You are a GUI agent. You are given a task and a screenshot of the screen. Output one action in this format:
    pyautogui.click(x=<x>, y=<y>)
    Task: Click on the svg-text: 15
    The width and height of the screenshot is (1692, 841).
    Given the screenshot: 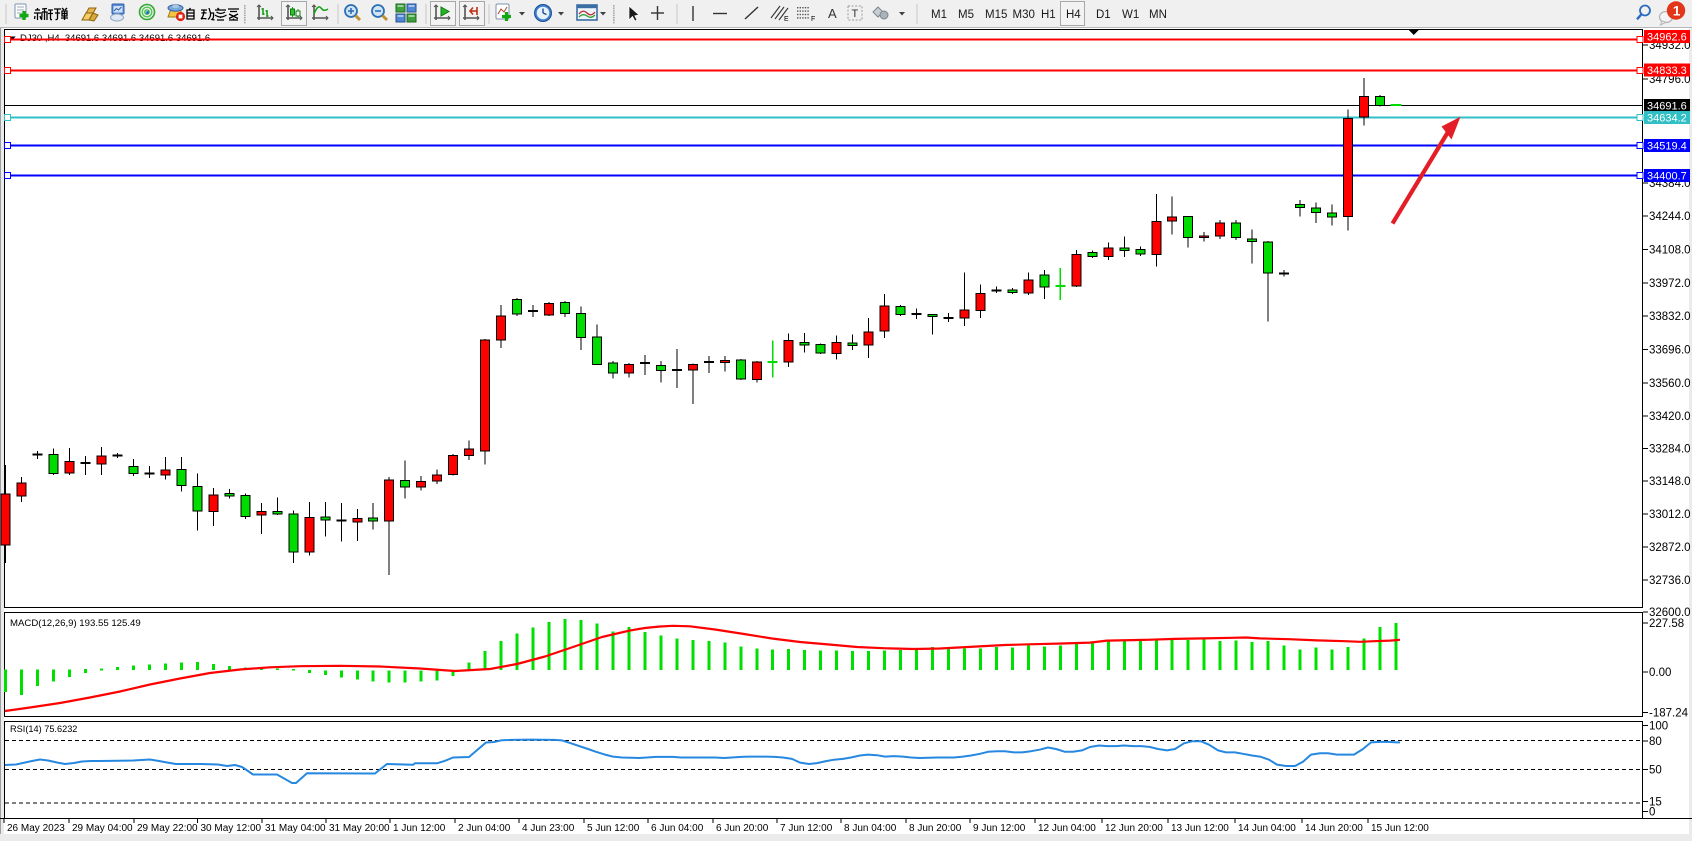 What is the action you would take?
    pyautogui.click(x=1655, y=803)
    